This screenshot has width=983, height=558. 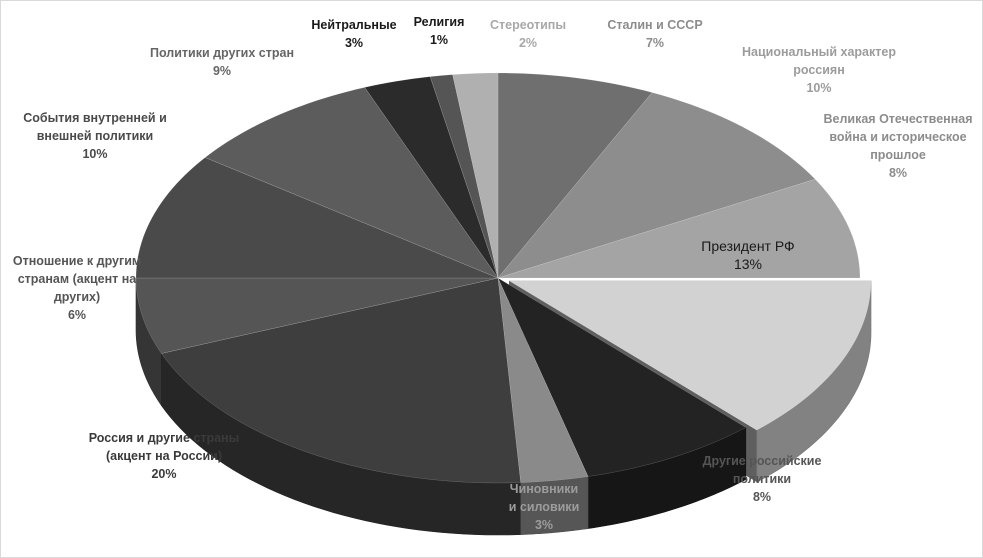 What do you see at coordinates (353, 25) in the screenshot?
I see `slice-label-line: Нейтральные` at bounding box center [353, 25].